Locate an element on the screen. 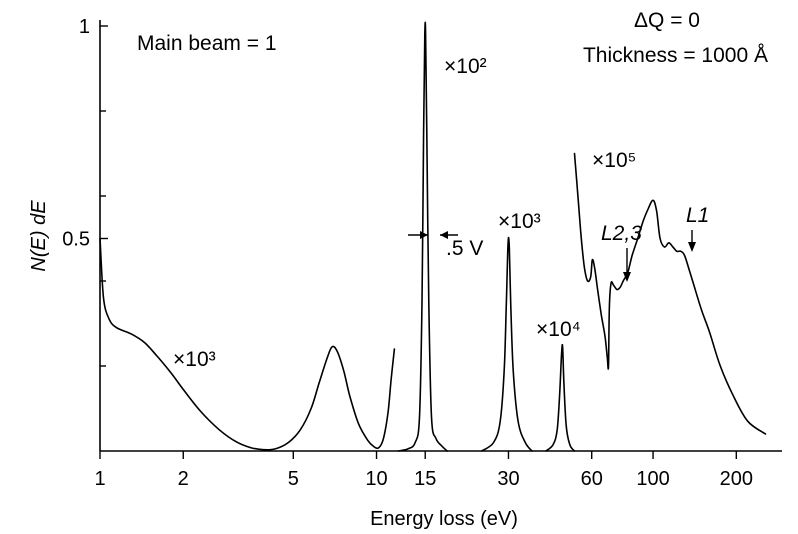 This screenshot has width=798, height=534. y-axis-ticks: 10.5 is located at coordinates (85, 191).